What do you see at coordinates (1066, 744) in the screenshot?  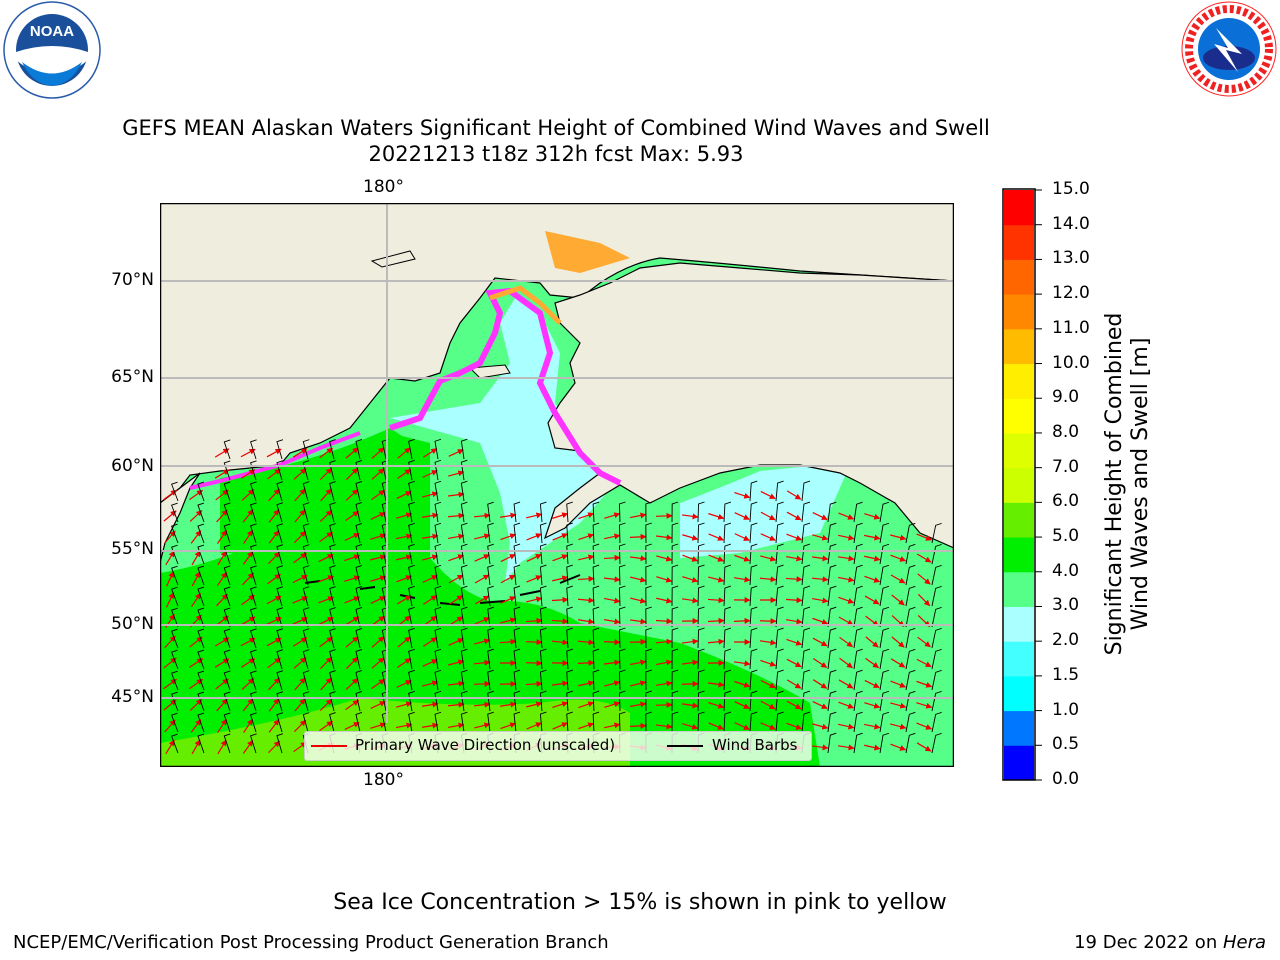 I see `colorbar-tick-label: 0.5` at bounding box center [1066, 744].